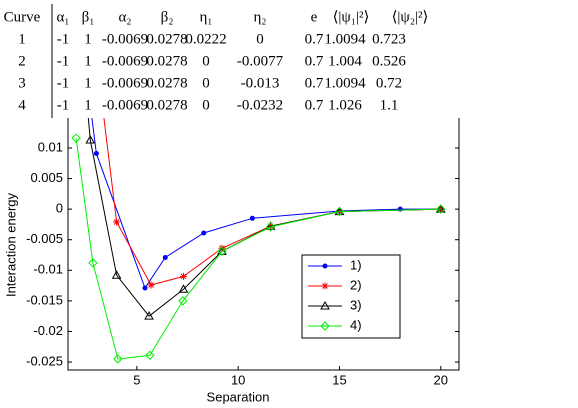  I want to click on table-header: β₂, so click(167, 17).